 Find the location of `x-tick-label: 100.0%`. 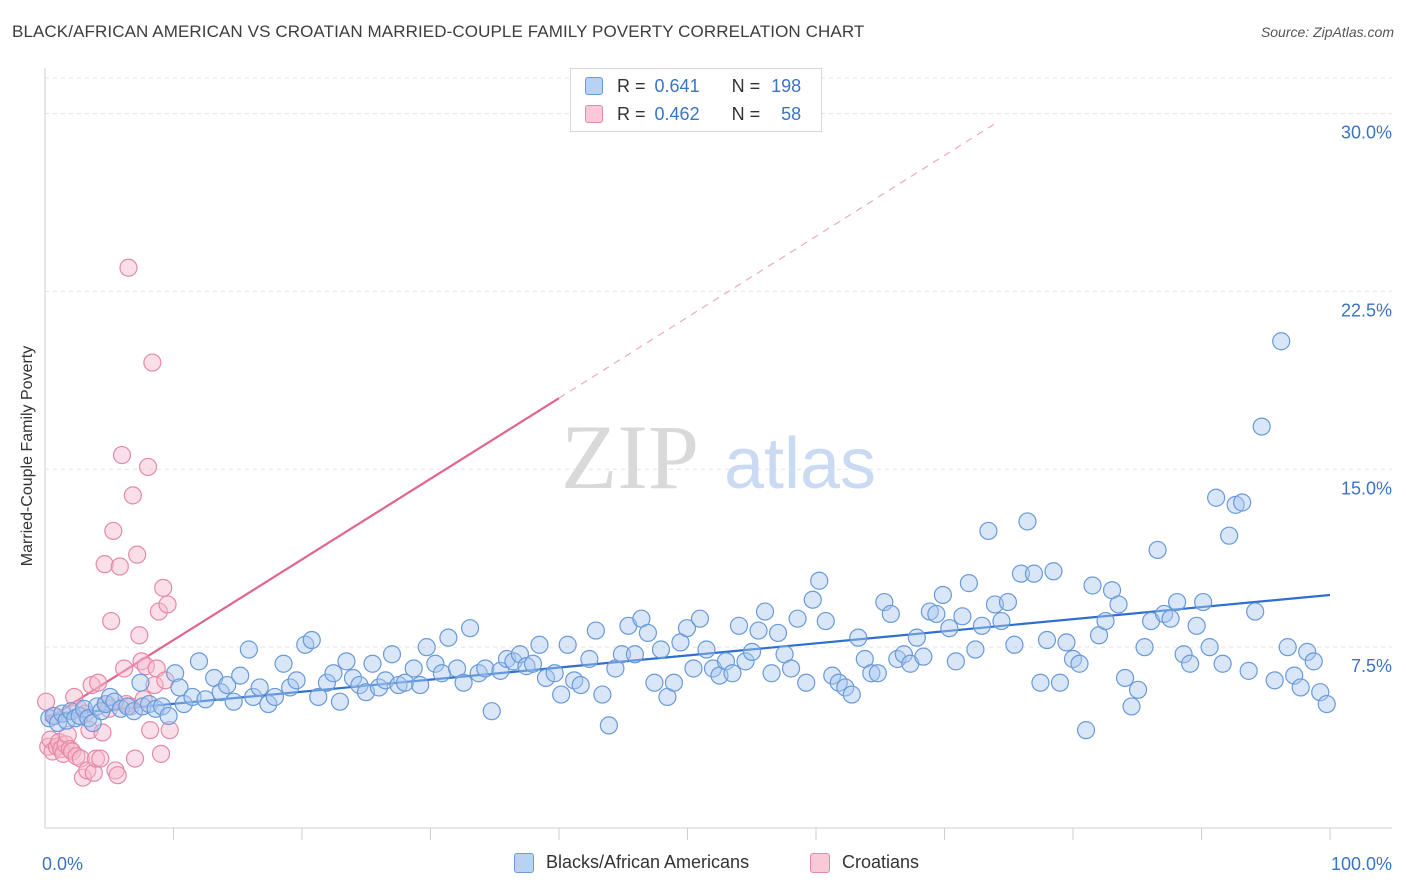

x-tick-label: 100.0% is located at coordinates (1361, 864).